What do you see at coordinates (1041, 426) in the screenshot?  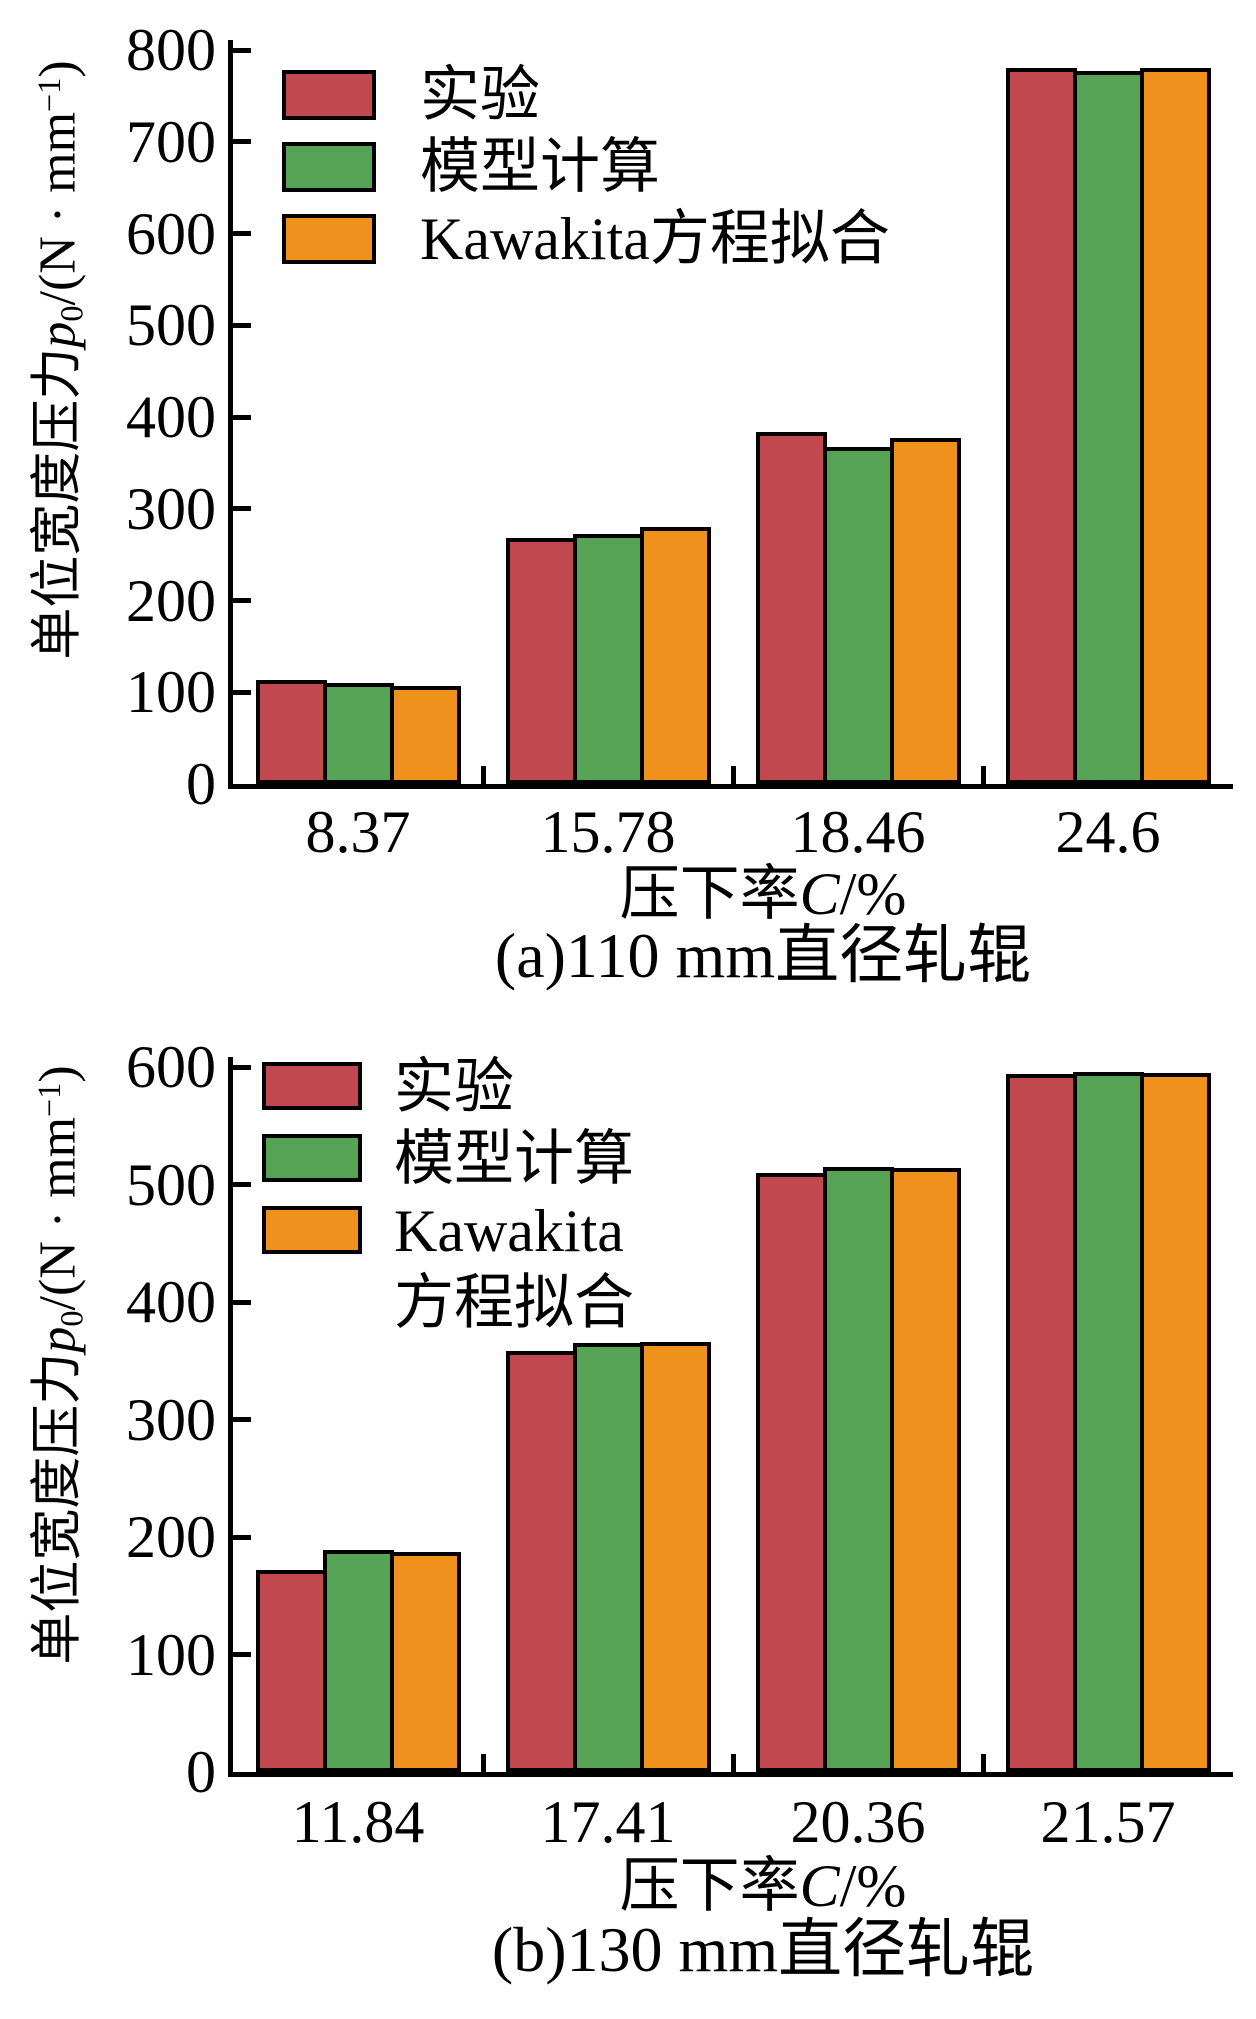 I see `bar-experiment-24.6` at bounding box center [1041, 426].